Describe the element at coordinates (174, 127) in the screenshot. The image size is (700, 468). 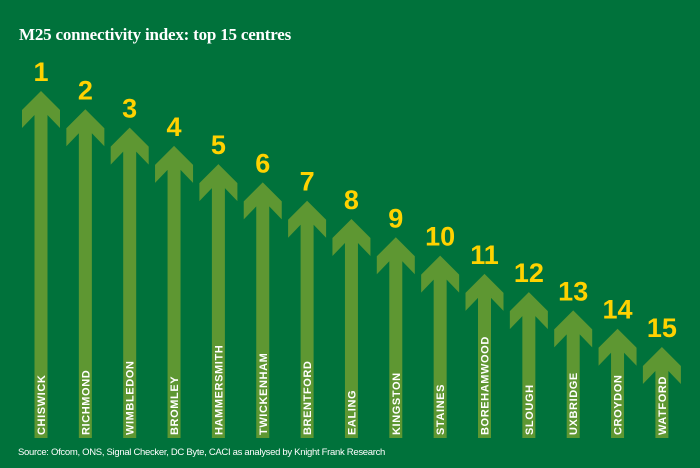
I see `rank-label: 4` at that location.